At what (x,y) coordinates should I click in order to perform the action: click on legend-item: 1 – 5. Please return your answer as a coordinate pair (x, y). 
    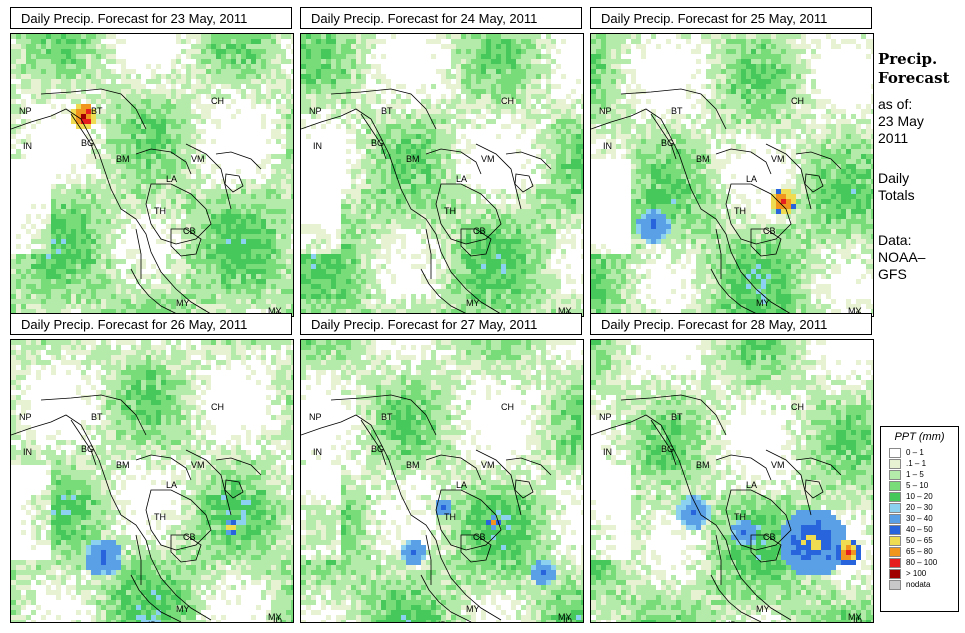
    Looking at the image, I should click on (923, 474).